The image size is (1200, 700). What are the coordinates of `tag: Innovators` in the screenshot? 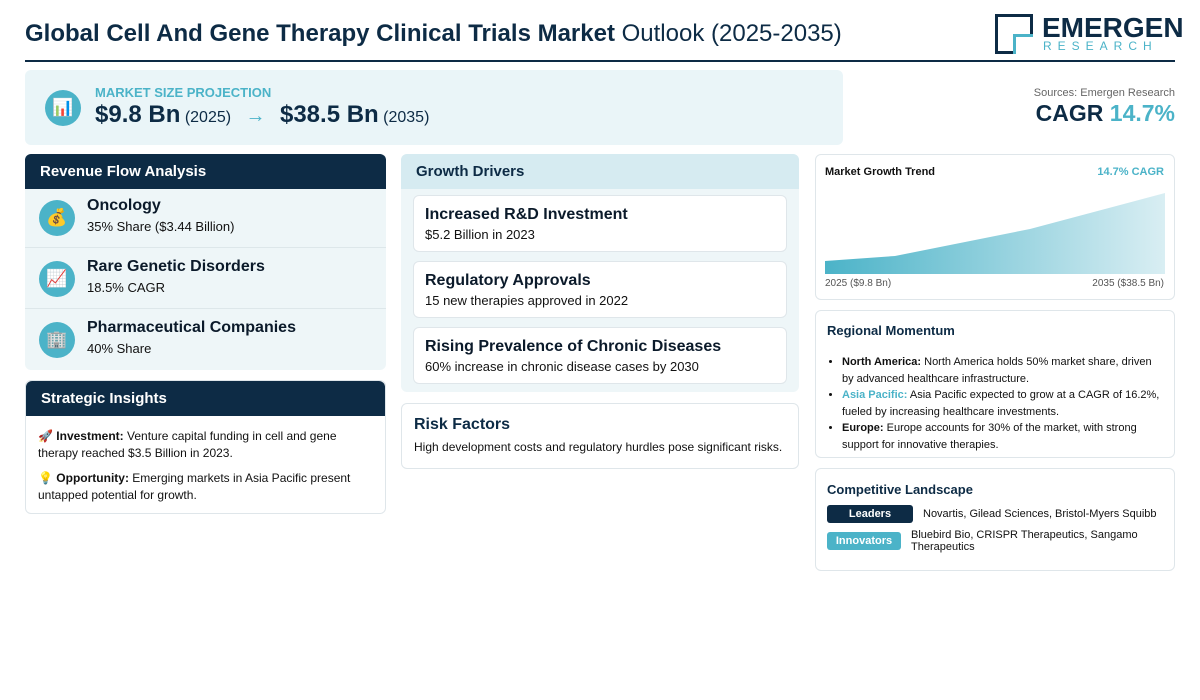 It's located at (864, 541).